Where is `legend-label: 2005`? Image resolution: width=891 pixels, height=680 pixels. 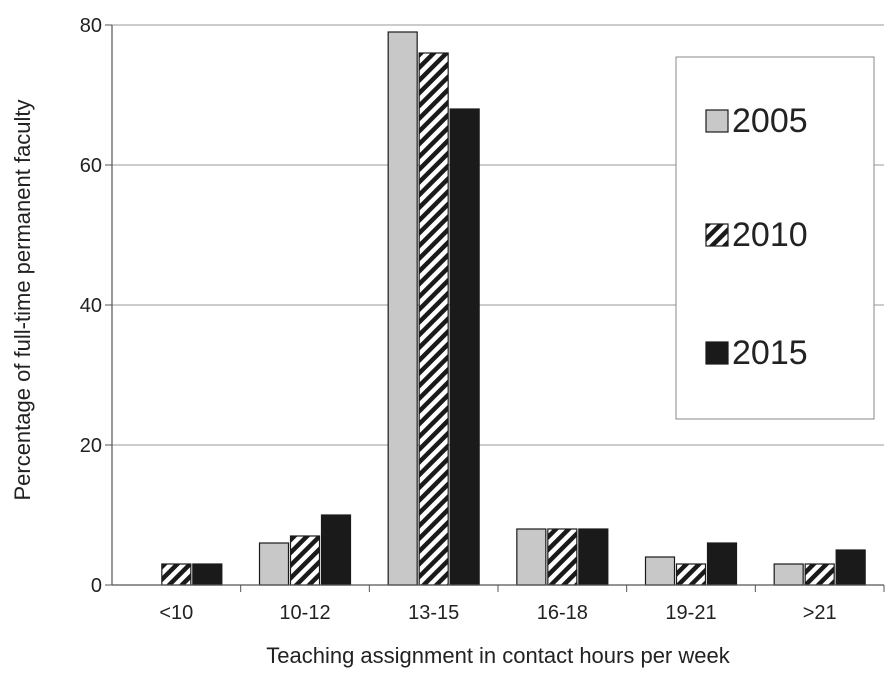
legend-label: 2005 is located at coordinates (770, 121).